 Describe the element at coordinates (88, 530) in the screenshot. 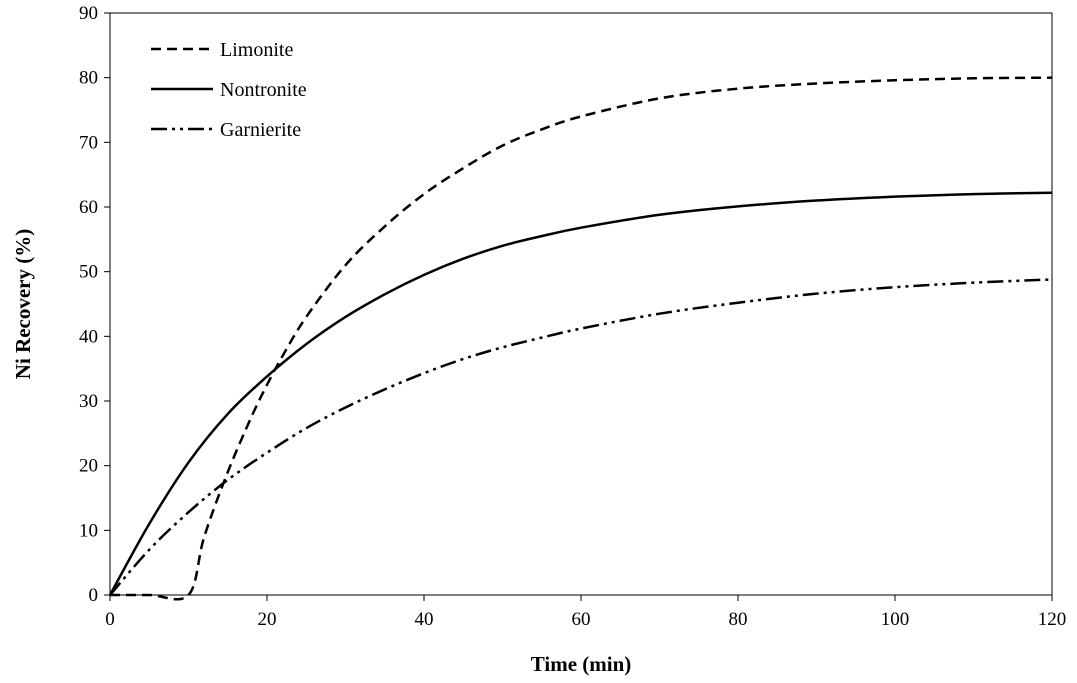

I see `y-tick-label: 10` at that location.